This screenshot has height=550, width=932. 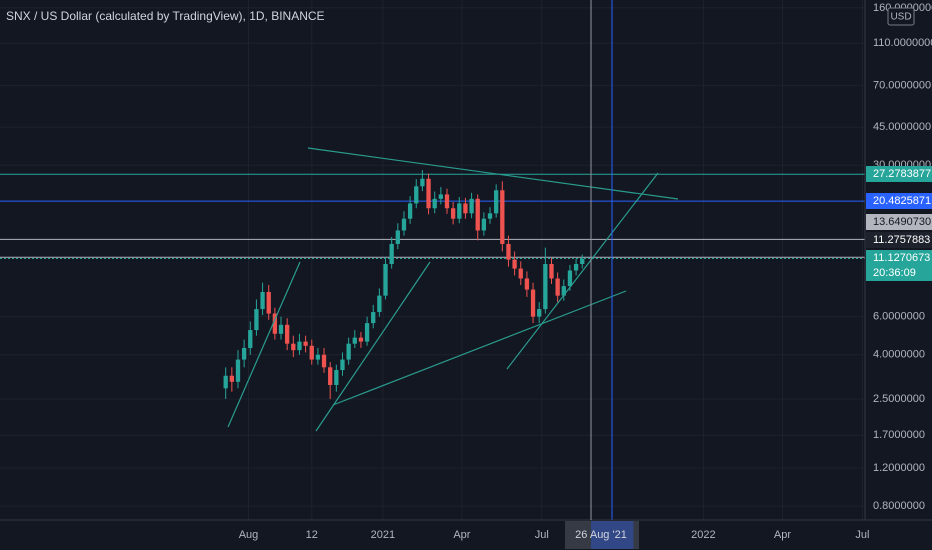 I want to click on x-tick-label: Aug, so click(x=249, y=535).